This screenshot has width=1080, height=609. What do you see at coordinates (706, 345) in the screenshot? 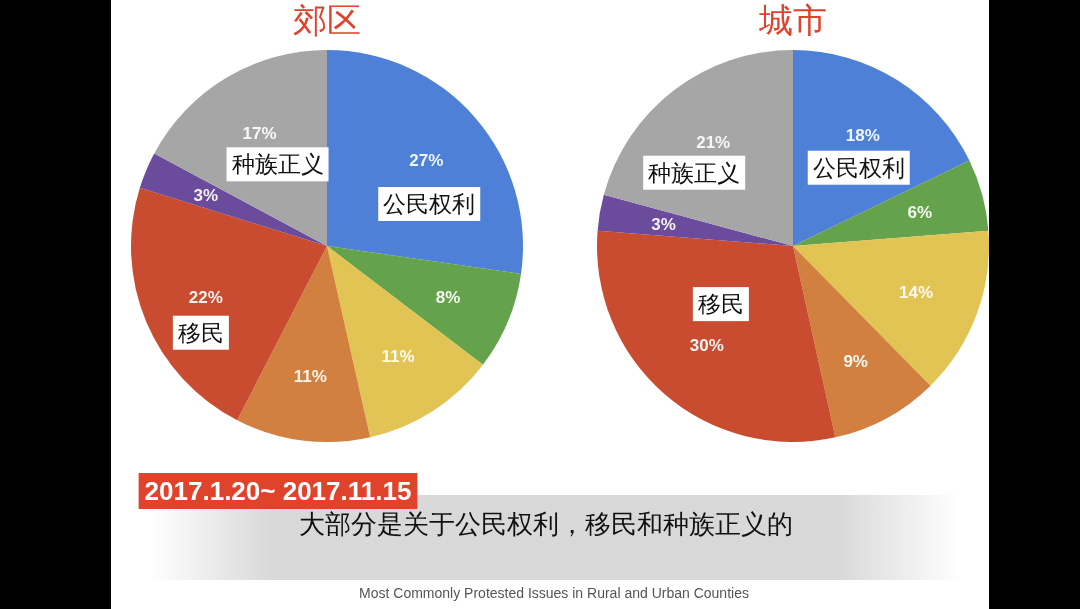
I see `data-label: 30%` at bounding box center [706, 345].